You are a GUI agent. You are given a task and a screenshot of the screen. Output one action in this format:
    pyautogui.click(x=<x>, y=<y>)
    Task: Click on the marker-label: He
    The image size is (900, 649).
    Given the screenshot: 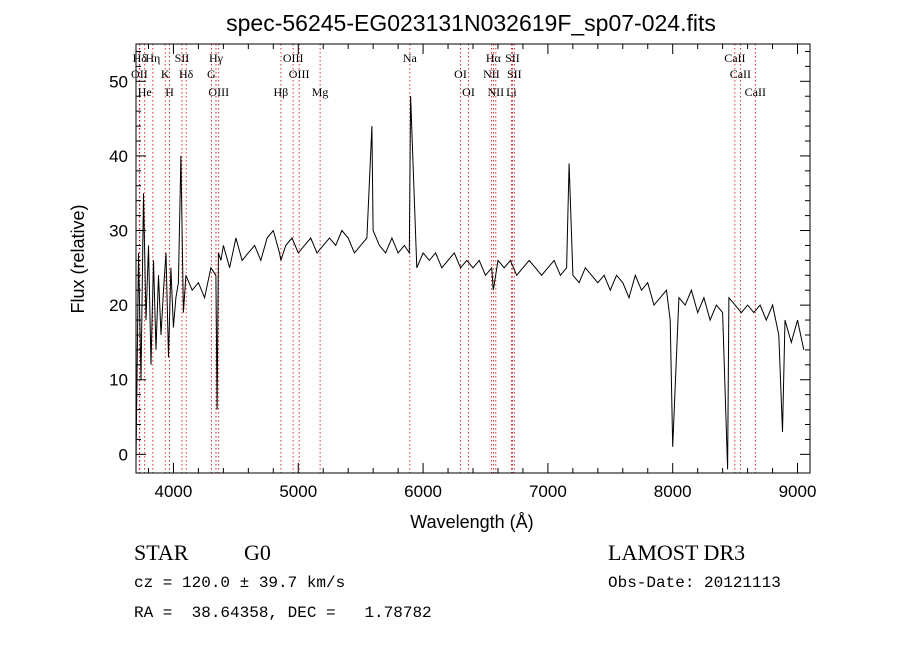 What is the action you would take?
    pyautogui.click(x=145, y=92)
    